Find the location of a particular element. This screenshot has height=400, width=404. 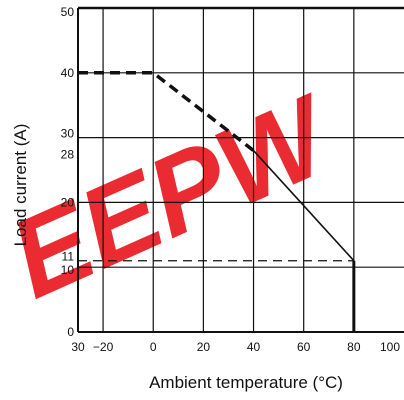

x-axis-label: Ambient temperature (°C) is located at coordinates (246, 382).